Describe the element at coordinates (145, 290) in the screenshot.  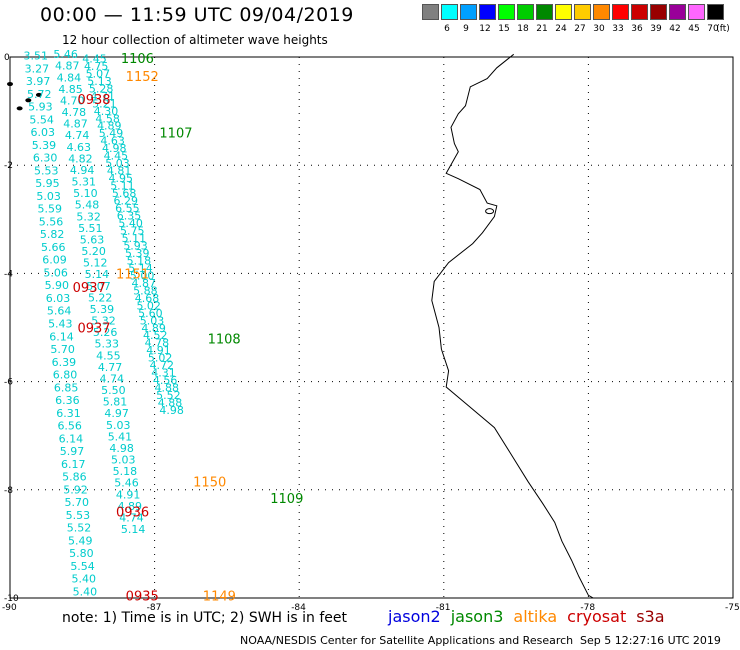
I see `wave-height-value: 5.88` at that location.